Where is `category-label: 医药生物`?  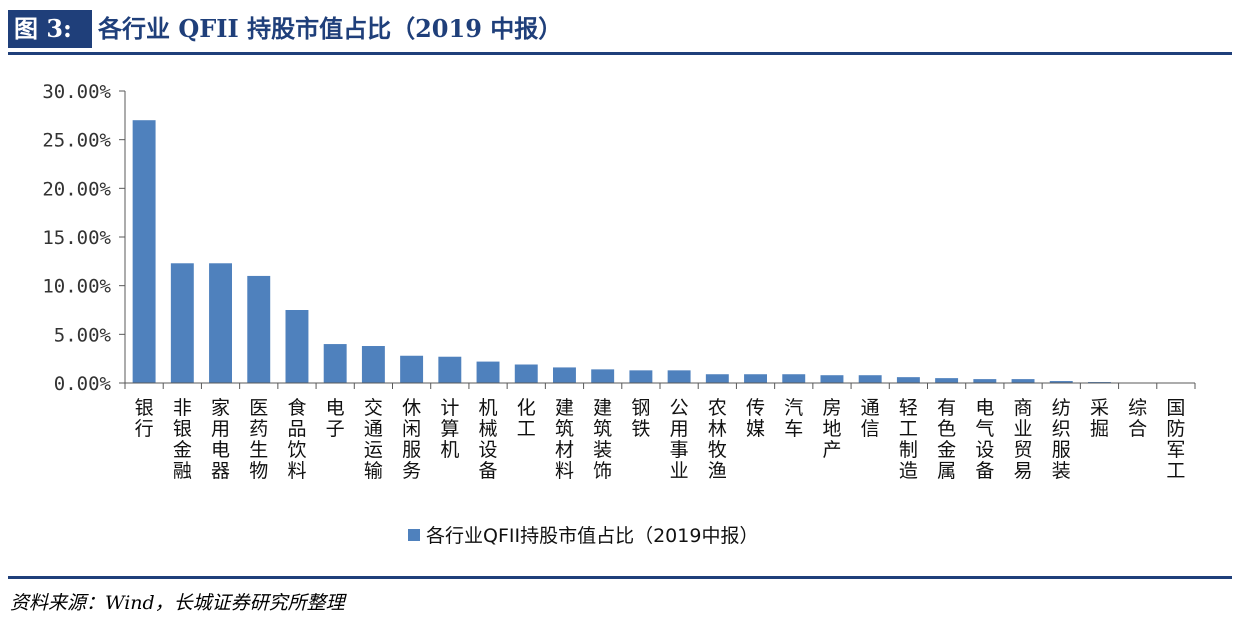 category-label: 医药生物 is located at coordinates (258, 439).